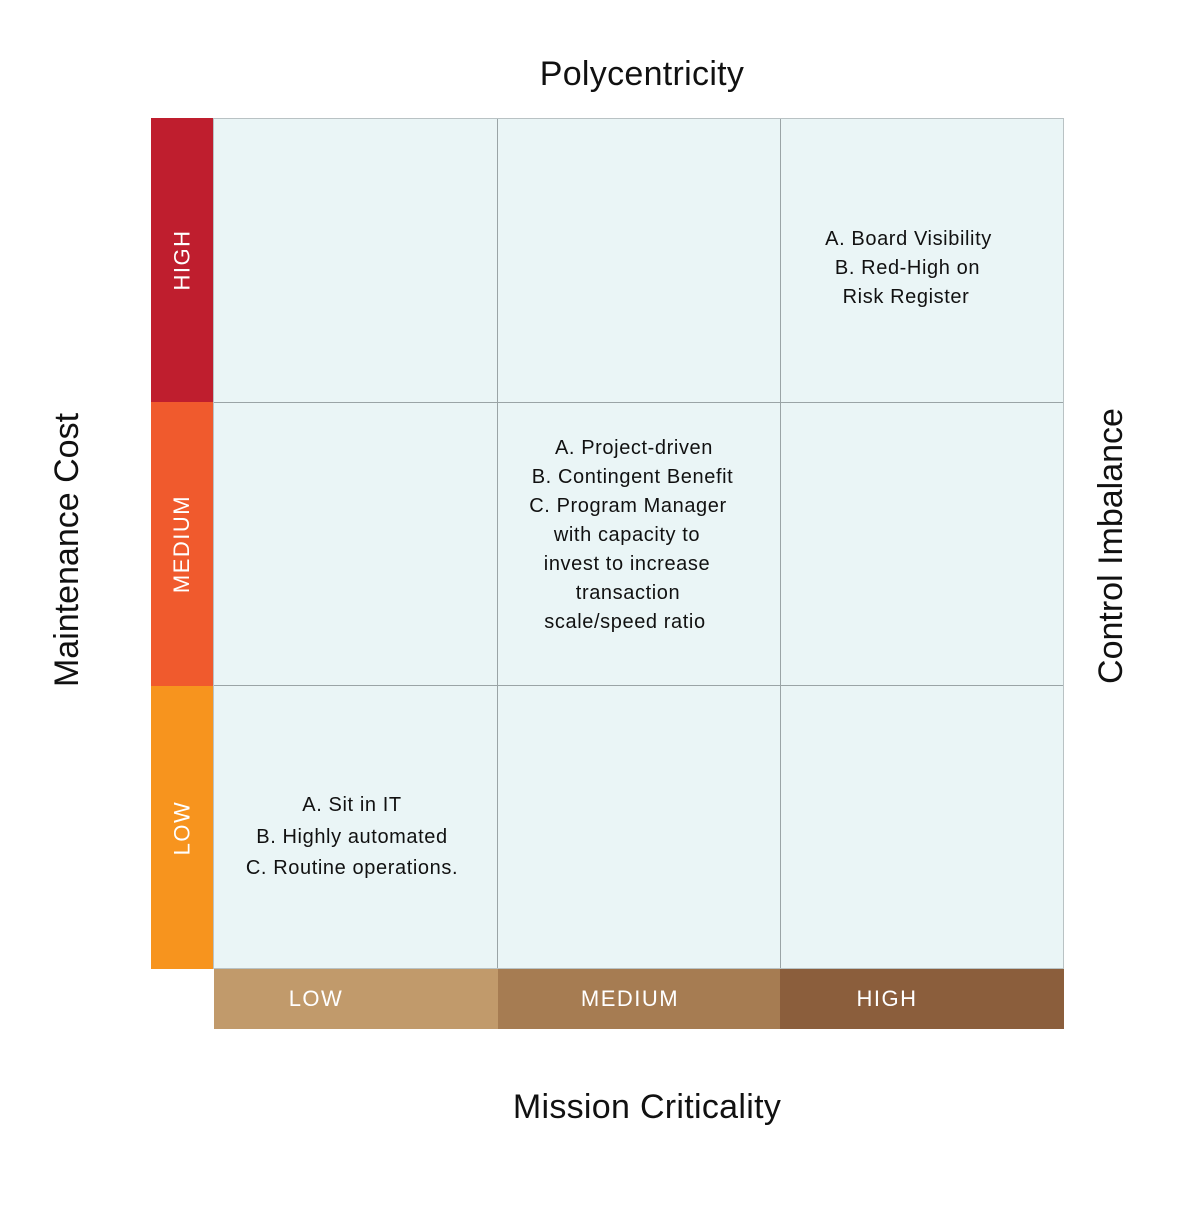 Image resolution: width=1200 pixels, height=1205 pixels. I want to click on cell-line: transaction, so click(628, 593).